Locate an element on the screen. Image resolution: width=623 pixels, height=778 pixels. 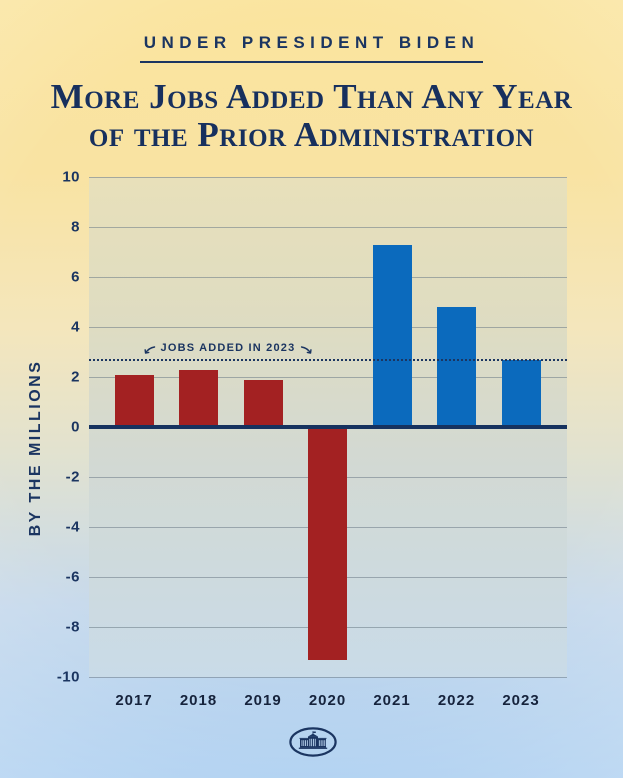
y-tick-label: 4 is located at coordinates (75, 327).